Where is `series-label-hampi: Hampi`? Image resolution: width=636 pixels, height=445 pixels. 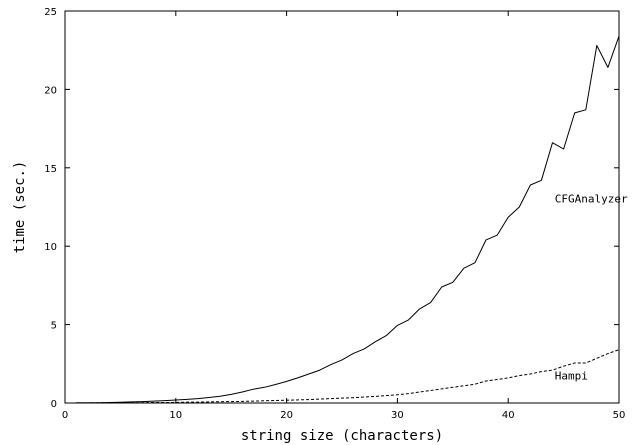
series-label-hampi: Hampi is located at coordinates (571, 375).